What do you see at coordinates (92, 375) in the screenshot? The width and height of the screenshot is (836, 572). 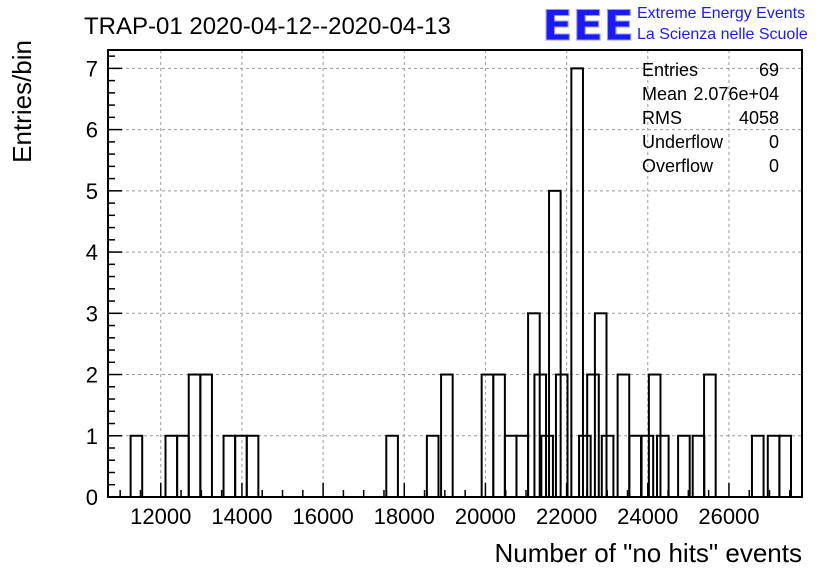 I see `y-tick-label: 2` at bounding box center [92, 375].